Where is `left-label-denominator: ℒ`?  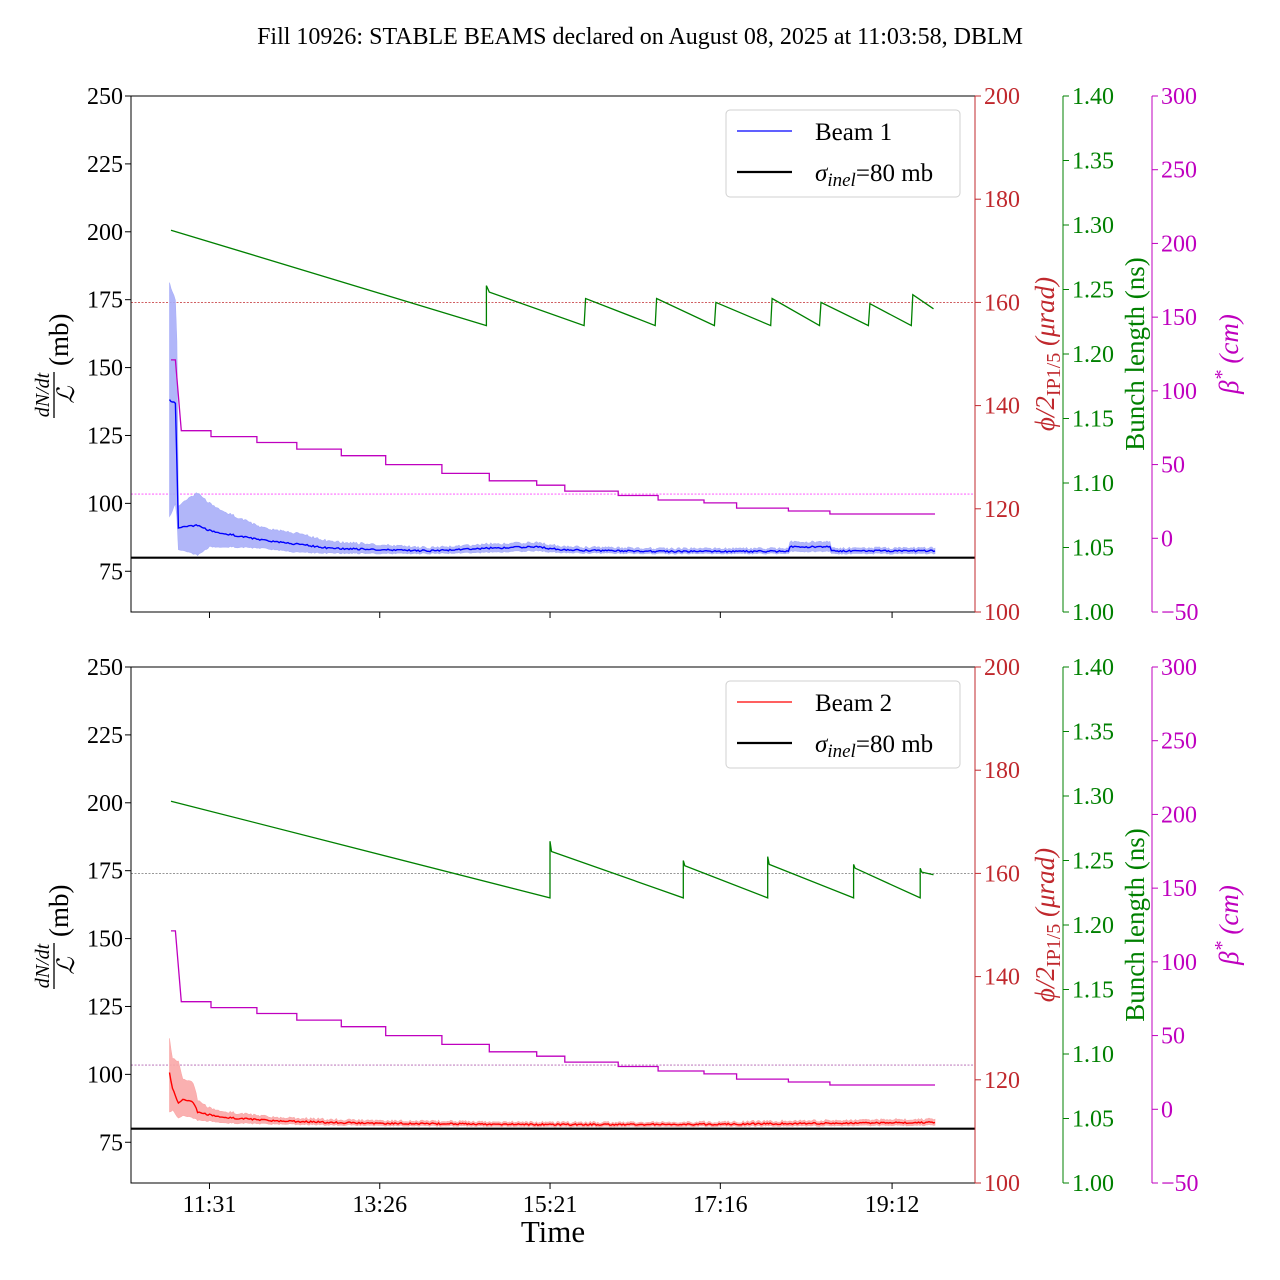 left-label-denominator: ℒ is located at coordinates (67, 966).